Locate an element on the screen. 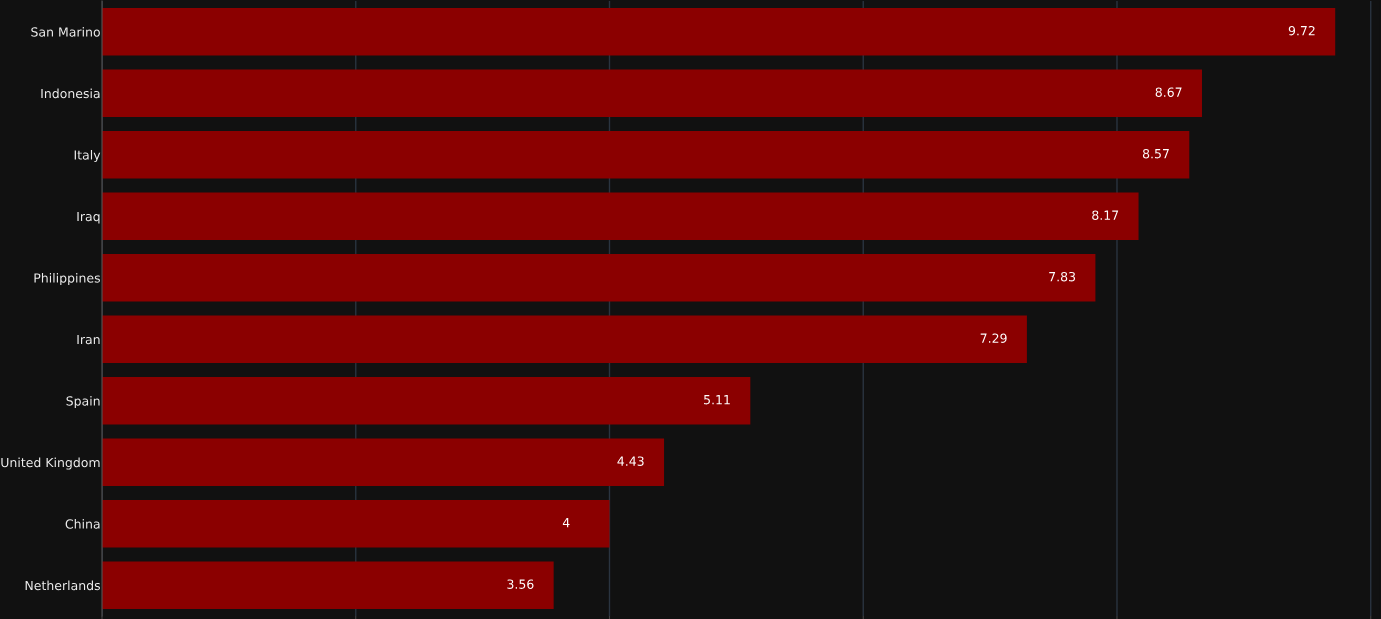 This screenshot has height=619, width=1381. y-tick-label: Iraq is located at coordinates (88, 217).